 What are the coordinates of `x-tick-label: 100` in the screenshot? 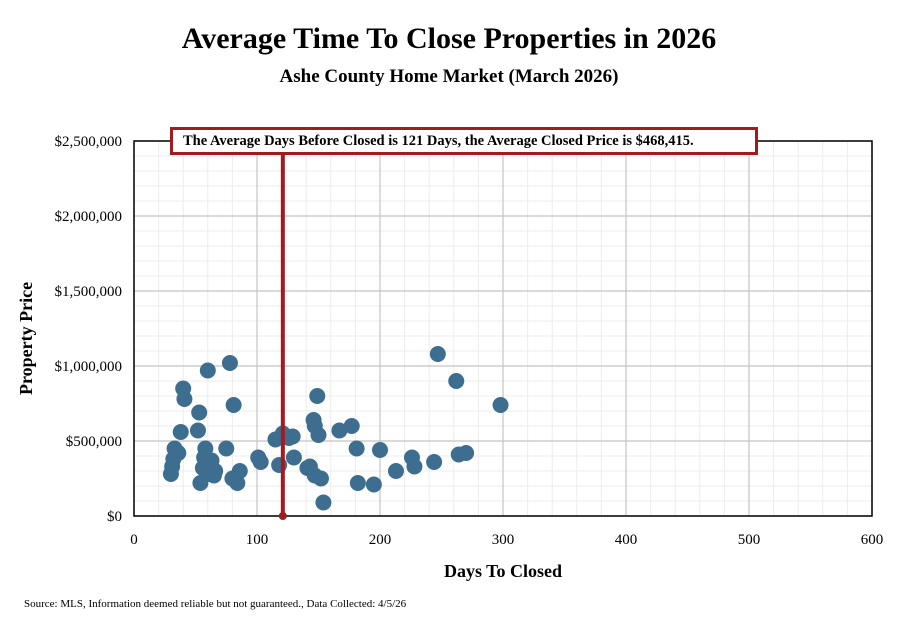 It's located at (257, 540).